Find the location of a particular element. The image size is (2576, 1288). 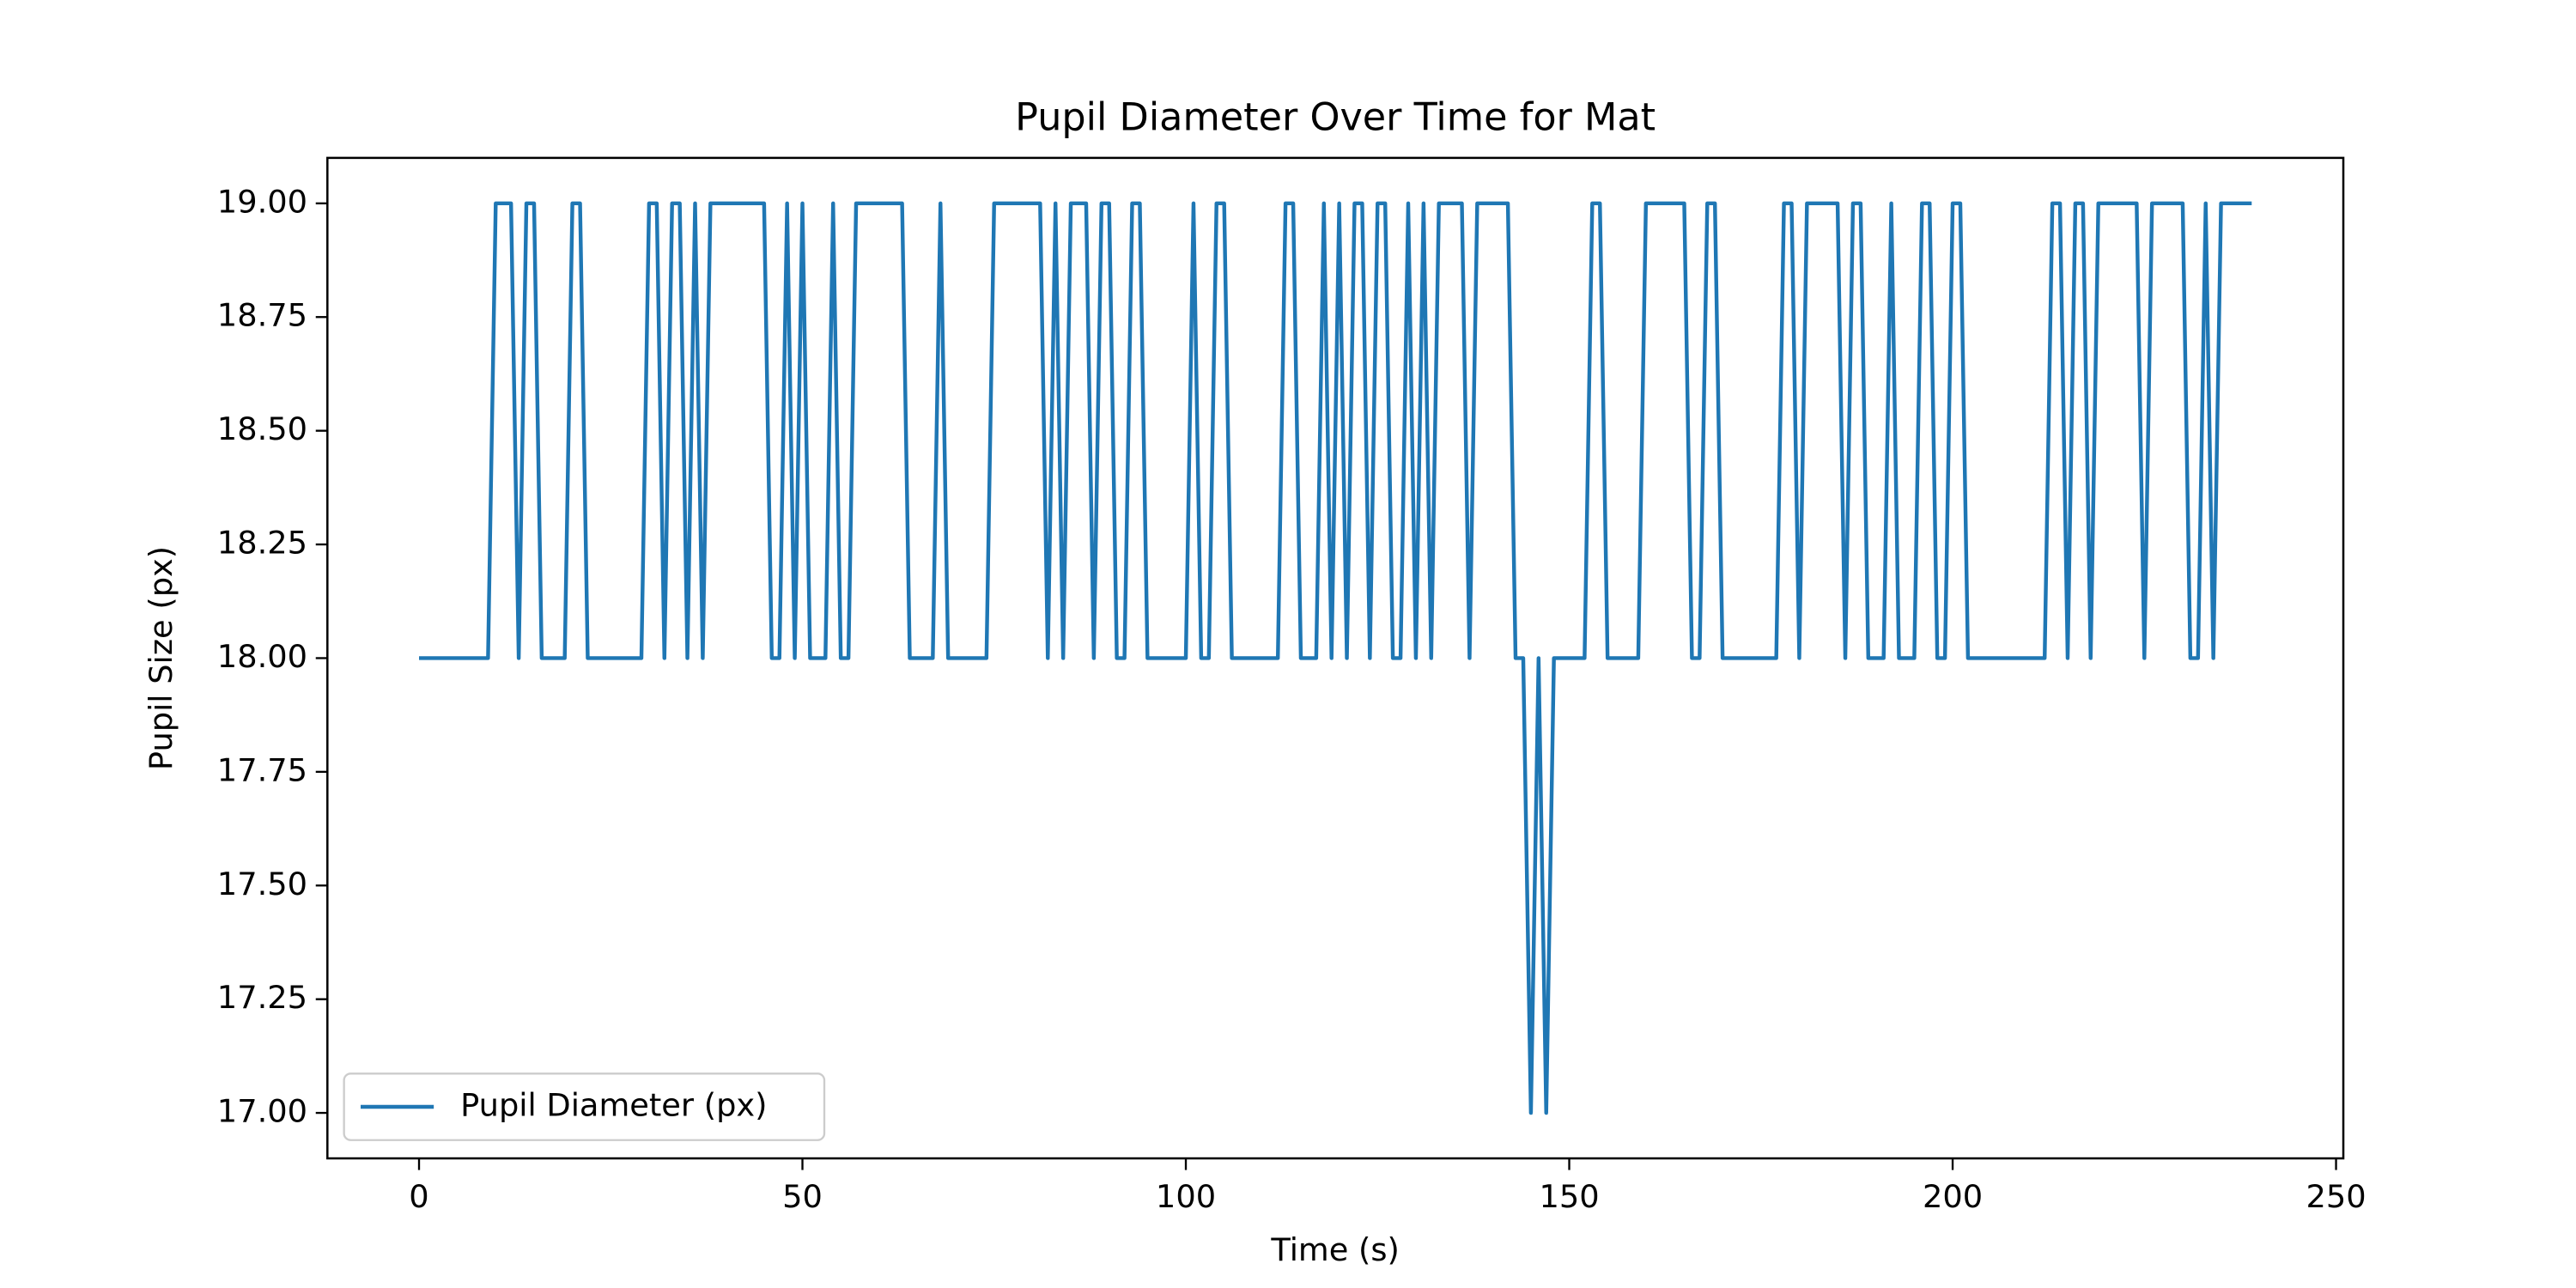

y-tick-label: 18.50 is located at coordinates (262, 429).